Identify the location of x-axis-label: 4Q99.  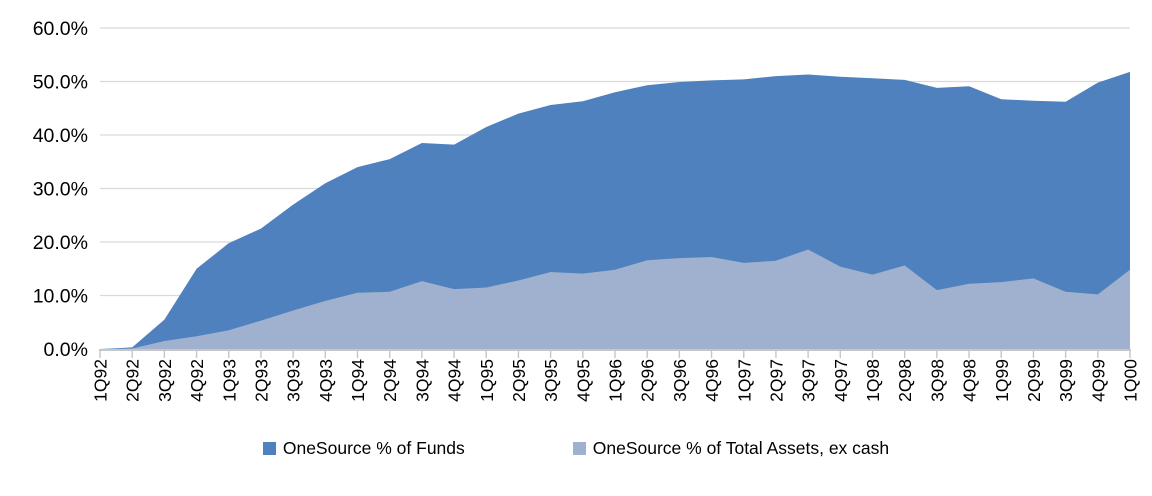
(1098, 380).